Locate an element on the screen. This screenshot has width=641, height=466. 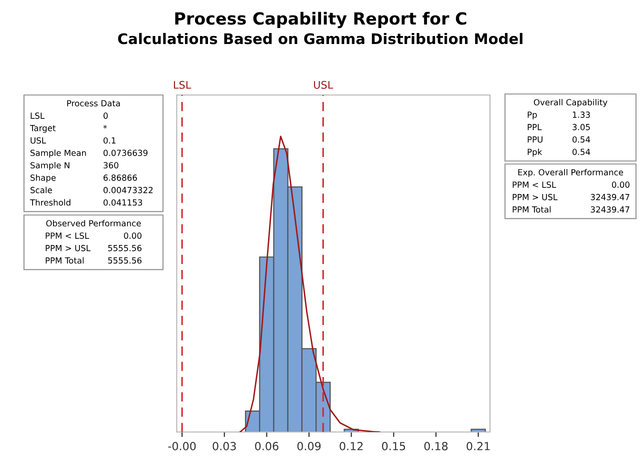
chart-subtitle: Calculations Based on Gamma Distribution Model is located at coordinates (320, 38).